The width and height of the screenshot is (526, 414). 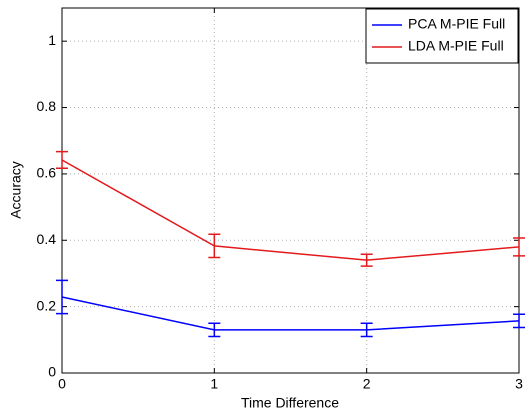 I want to click on y-tick-label: 0.4, so click(x=47, y=239).